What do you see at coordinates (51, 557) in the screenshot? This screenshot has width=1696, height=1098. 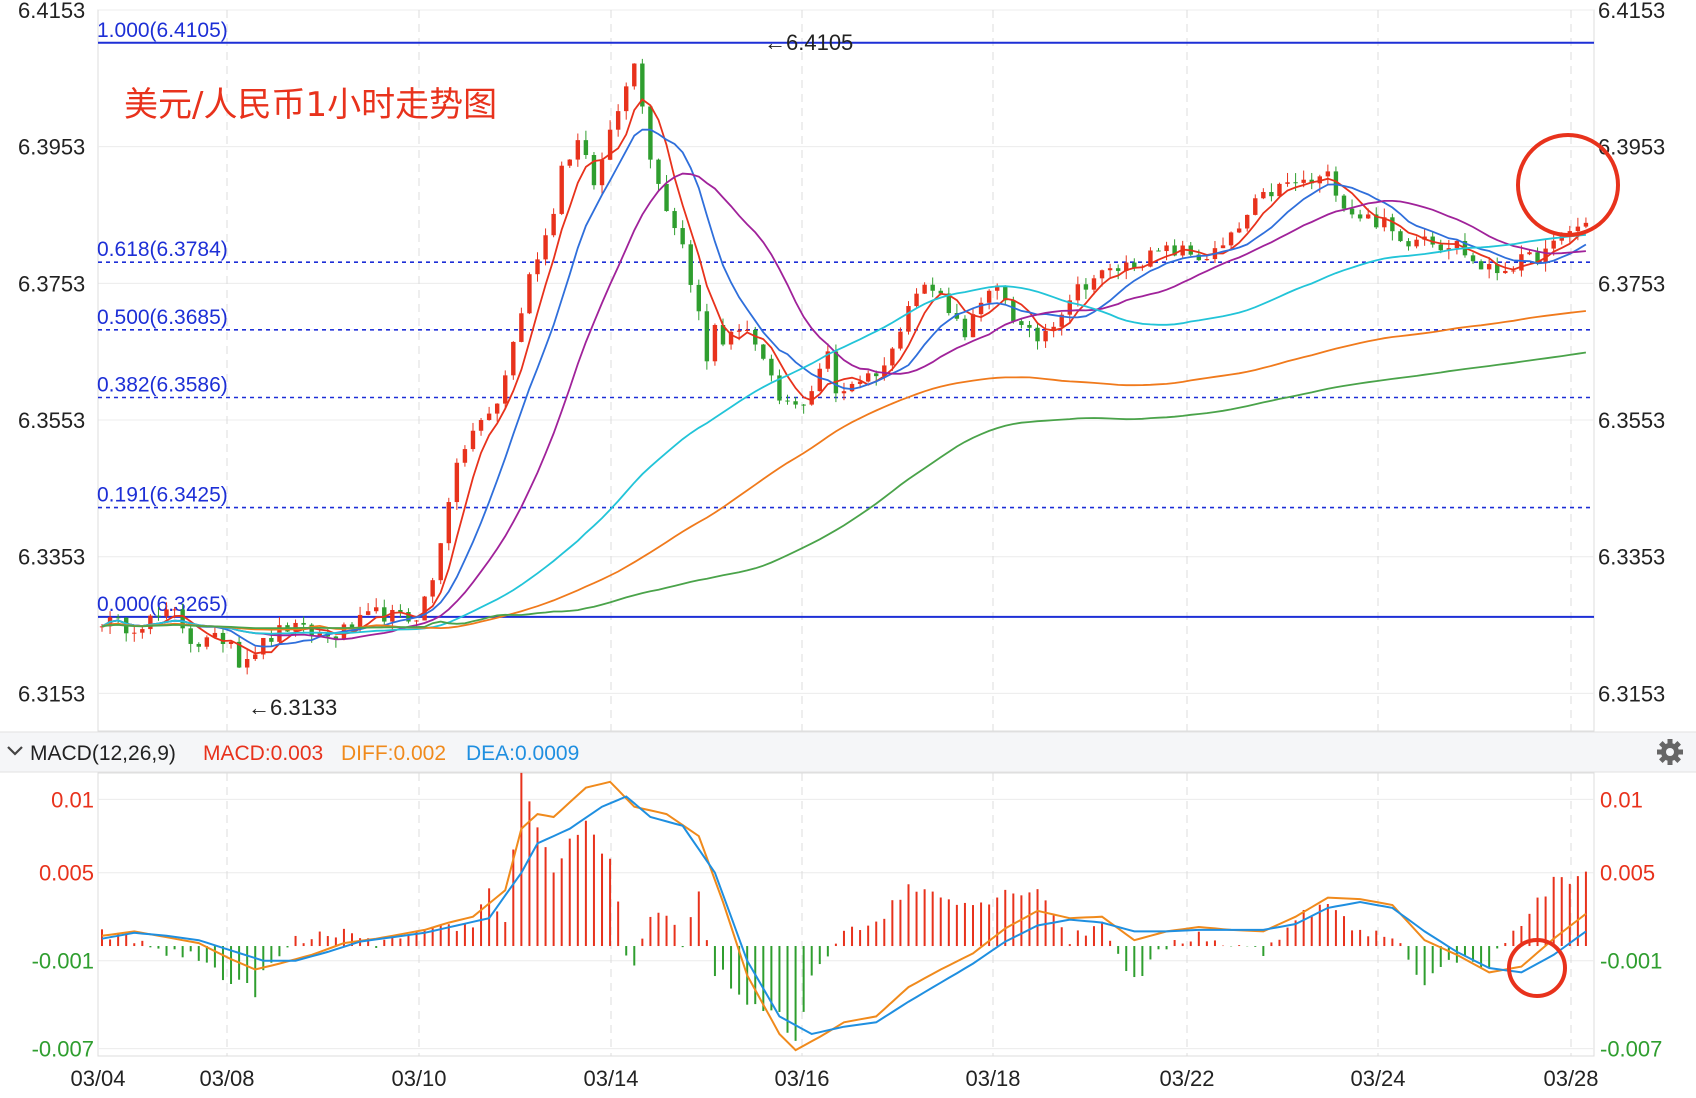 I see `price-tick-left-4: 6.3353` at bounding box center [51, 557].